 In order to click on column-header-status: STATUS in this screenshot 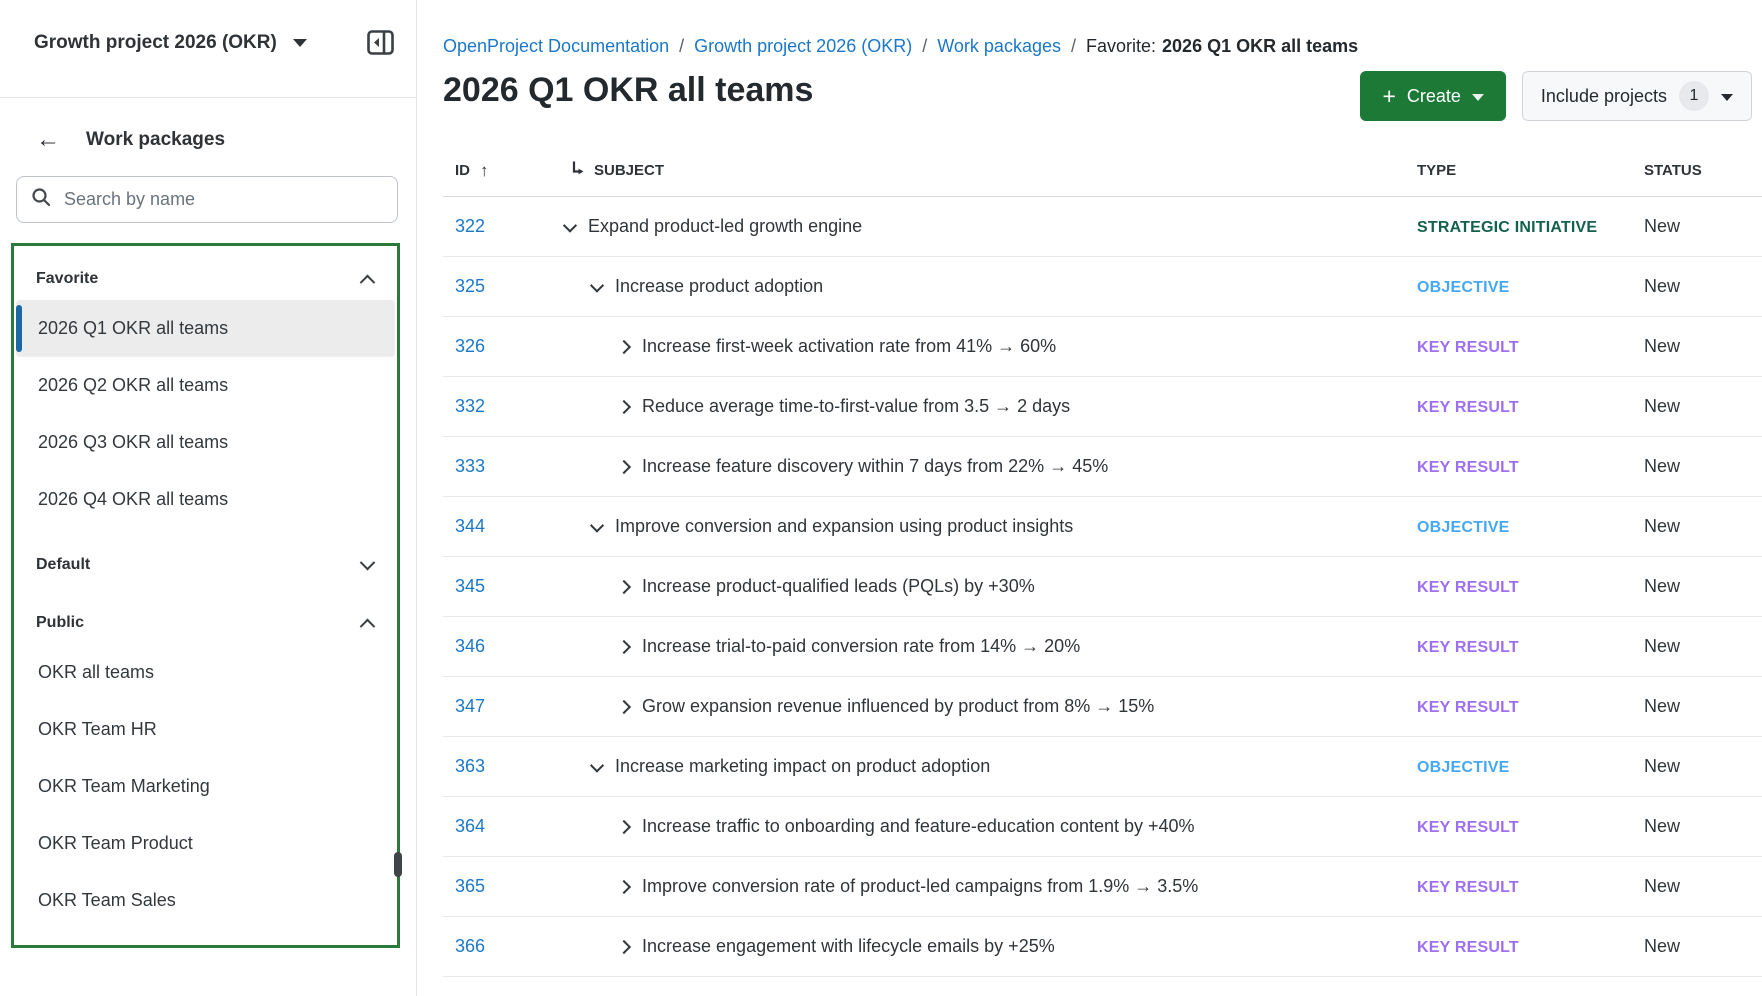, I will do `click(1673, 170)`.